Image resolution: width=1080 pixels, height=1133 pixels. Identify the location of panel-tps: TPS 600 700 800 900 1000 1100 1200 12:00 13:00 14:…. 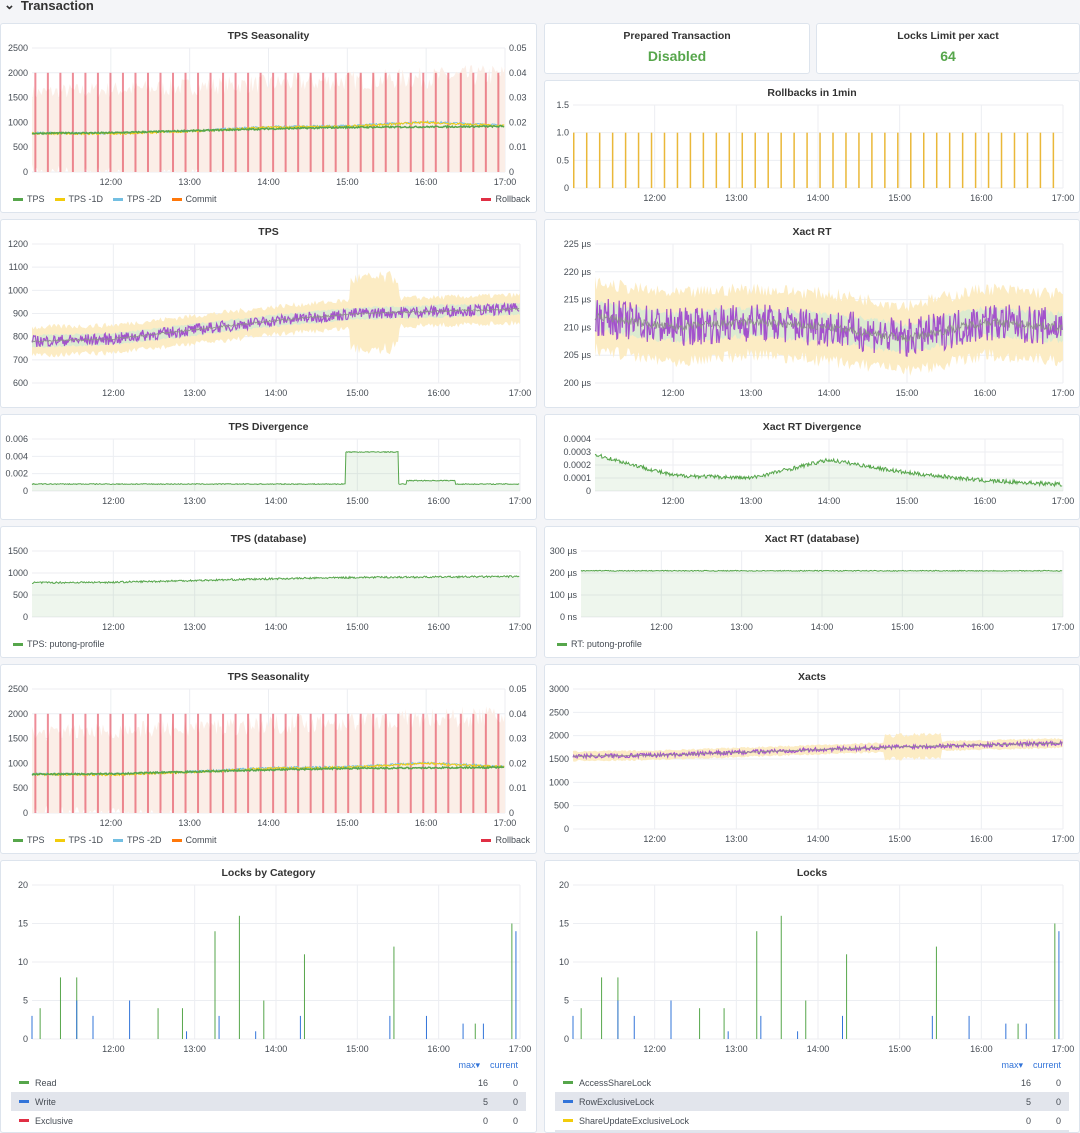
(268, 313).